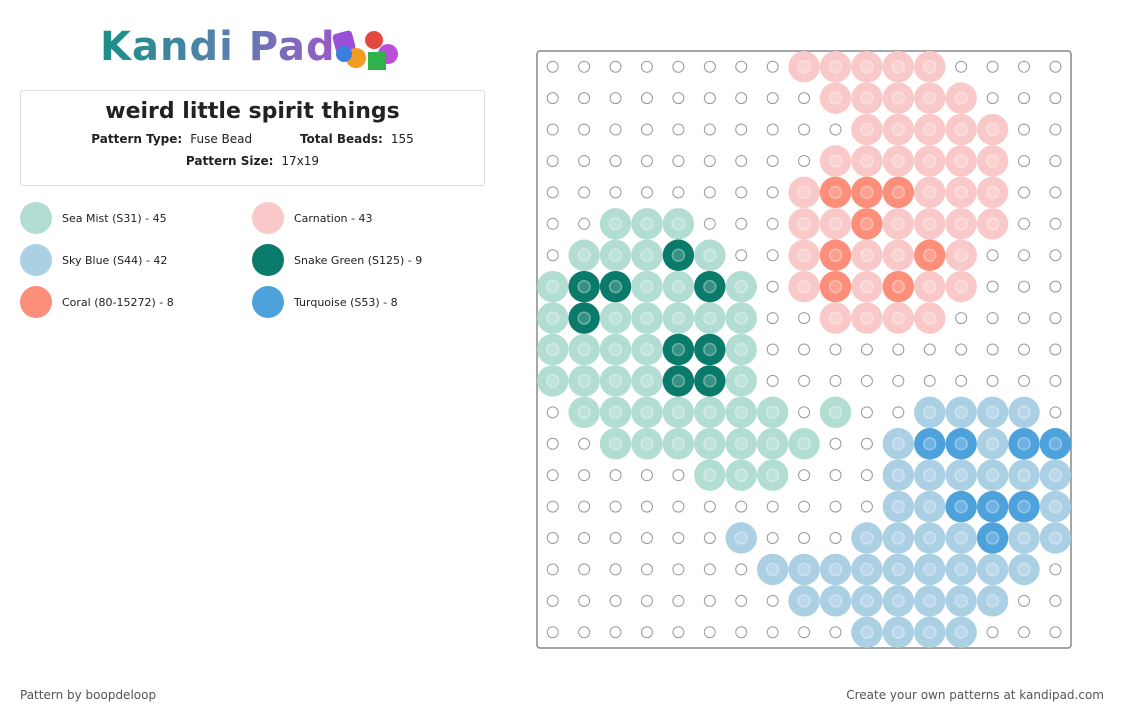 Image resolution: width=1124 pixels, height=720 pixels. What do you see at coordinates (312, 218) in the screenshot?
I see `legend-item: Carnation - 43` at bounding box center [312, 218].